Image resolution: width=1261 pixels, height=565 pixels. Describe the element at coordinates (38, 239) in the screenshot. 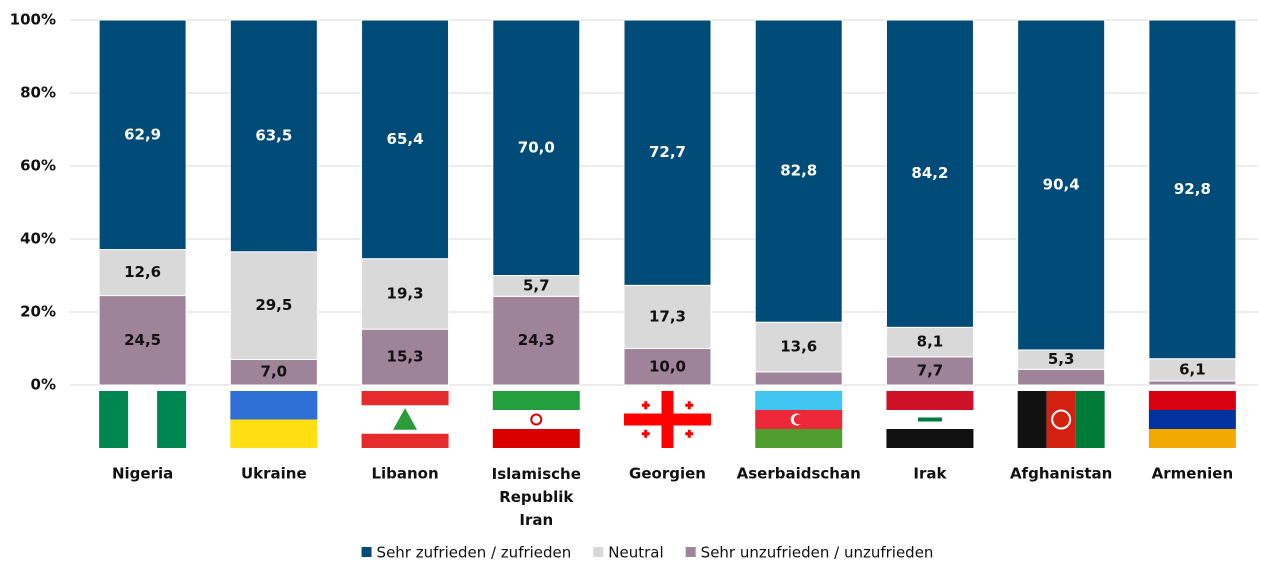

I see `y-tick-label: 40%` at that location.